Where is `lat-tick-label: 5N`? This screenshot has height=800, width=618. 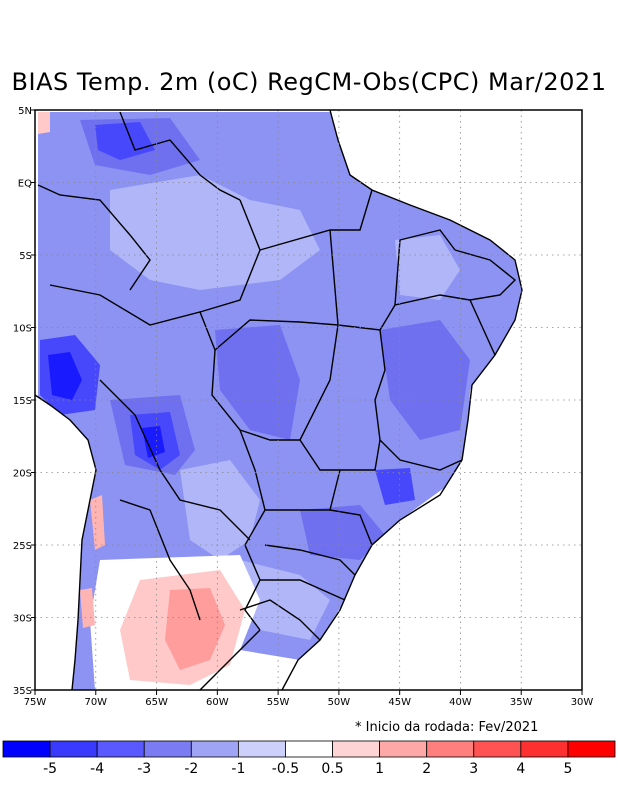 lat-tick-label: 5N is located at coordinates (25, 111).